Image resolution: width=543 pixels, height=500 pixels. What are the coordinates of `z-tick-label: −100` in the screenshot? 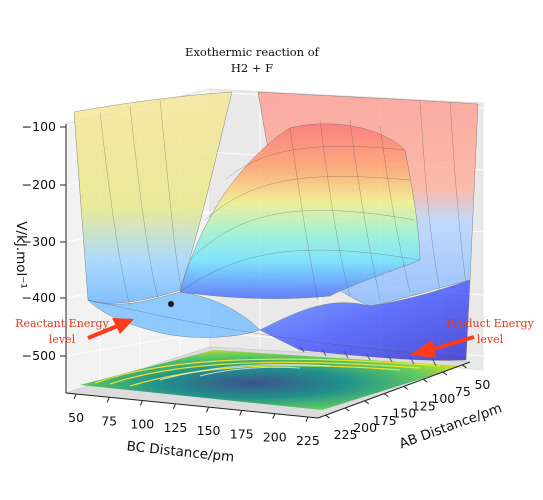 It's located at (39, 126).